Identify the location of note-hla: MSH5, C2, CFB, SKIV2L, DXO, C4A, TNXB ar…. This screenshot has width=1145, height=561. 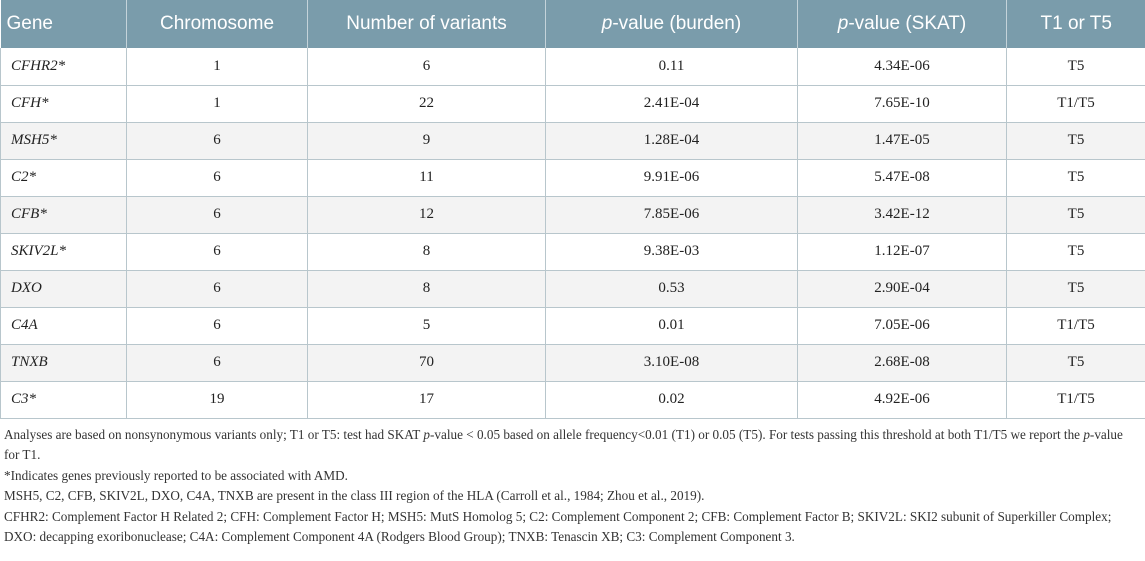
(354, 495).